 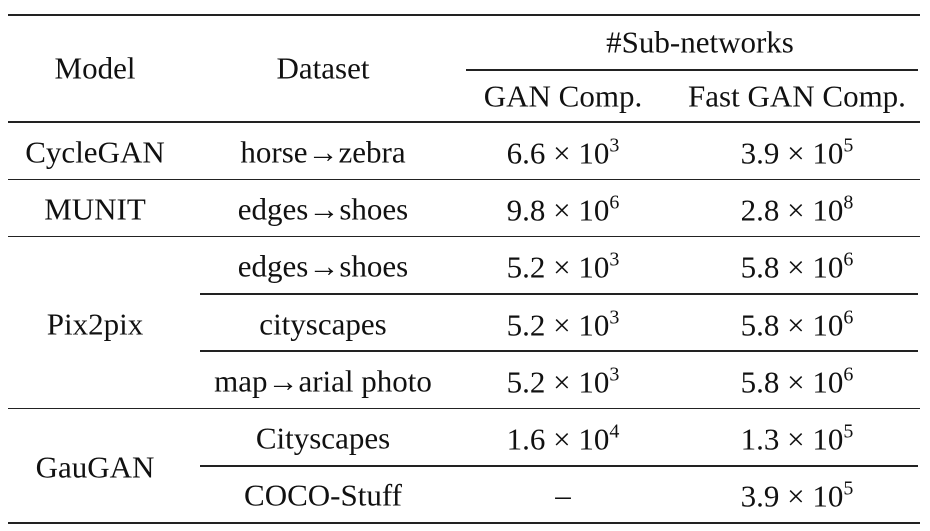 I want to click on coefficient: 2.8, so click(x=760, y=210).